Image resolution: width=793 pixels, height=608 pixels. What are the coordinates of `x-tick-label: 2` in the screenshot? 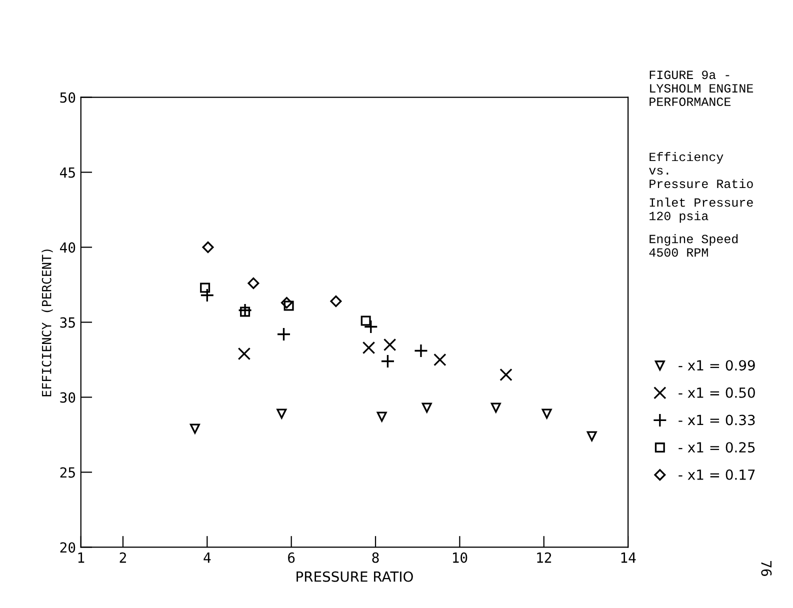 It's located at (123, 557).